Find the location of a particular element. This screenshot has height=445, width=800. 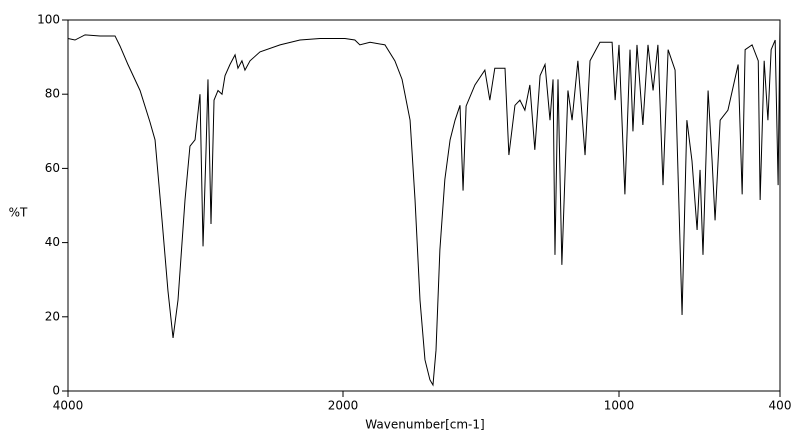

x-tick-label: 1000 is located at coordinates (619, 406).